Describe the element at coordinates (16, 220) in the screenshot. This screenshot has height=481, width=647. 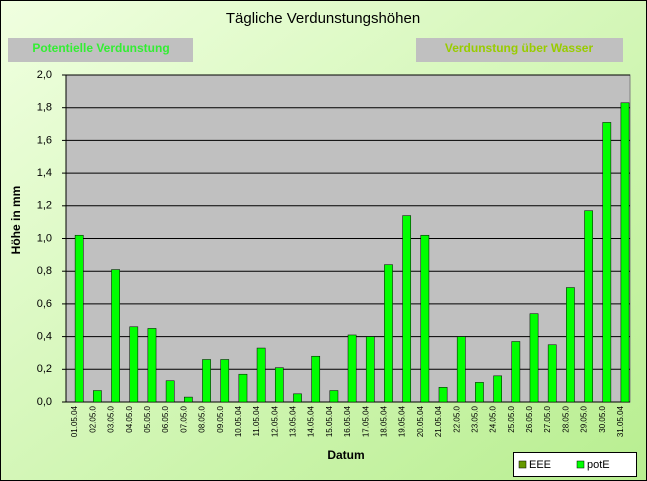
I see `y-axis-label: Höhe in mm` at that location.